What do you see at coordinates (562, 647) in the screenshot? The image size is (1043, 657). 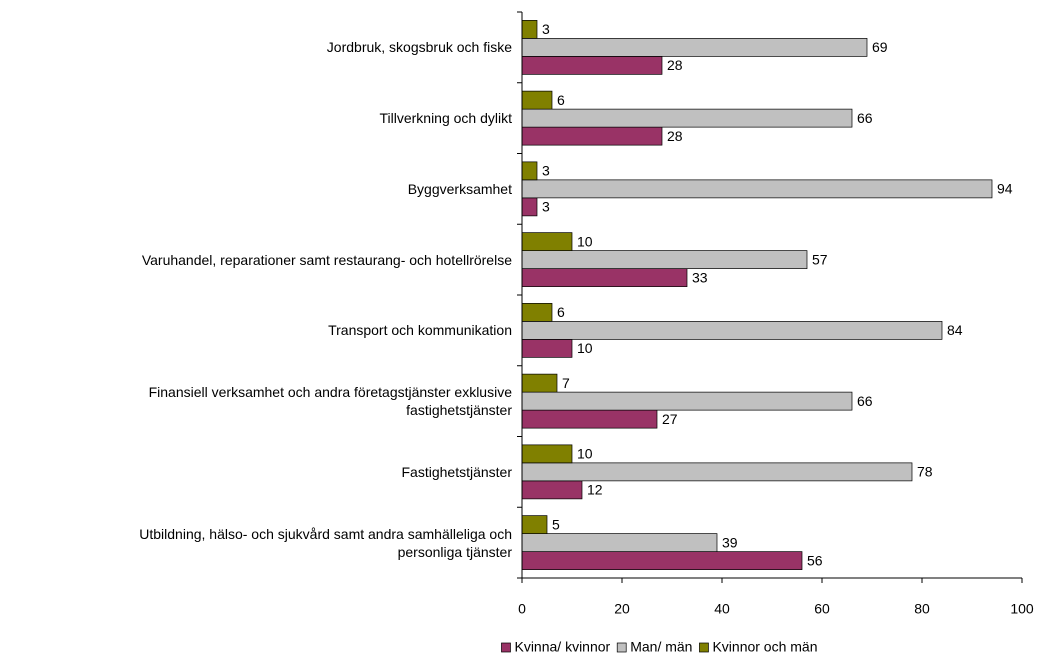 I see `legend-label: Kvinna/ kvinnor` at bounding box center [562, 647].